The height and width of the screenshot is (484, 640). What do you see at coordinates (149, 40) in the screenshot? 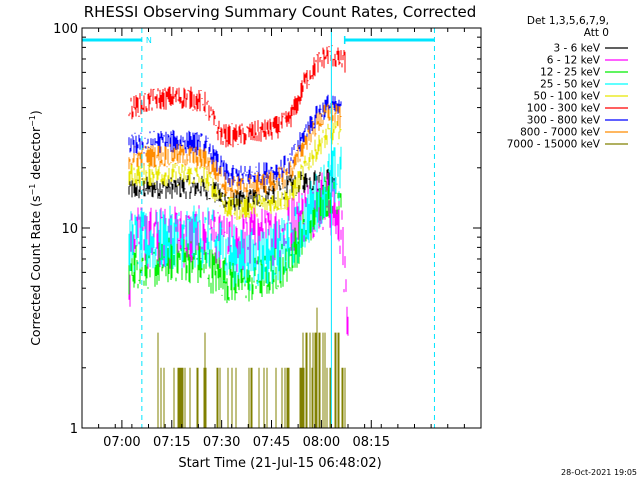
I see `flag-label: N` at bounding box center [149, 40].